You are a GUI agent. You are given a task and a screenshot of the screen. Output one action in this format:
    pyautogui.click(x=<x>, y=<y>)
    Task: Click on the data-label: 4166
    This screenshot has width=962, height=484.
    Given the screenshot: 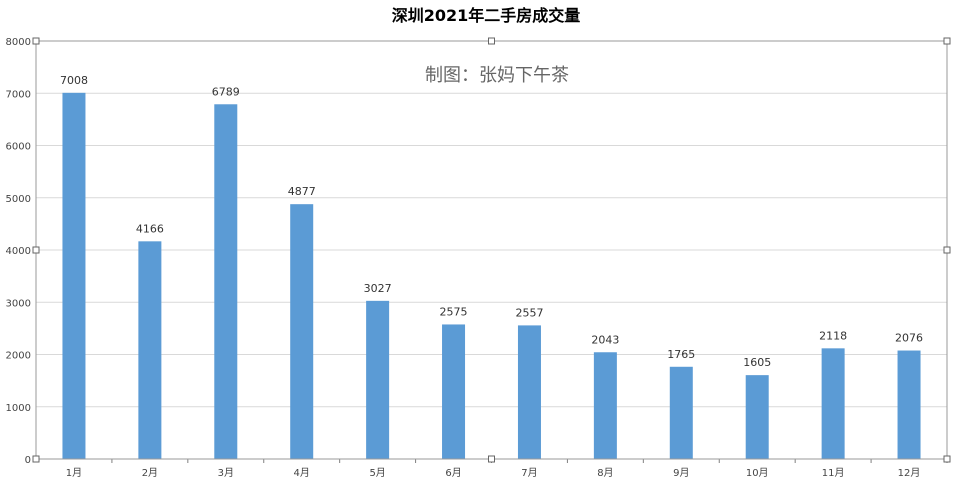 What is the action you would take?
    pyautogui.click(x=150, y=228)
    